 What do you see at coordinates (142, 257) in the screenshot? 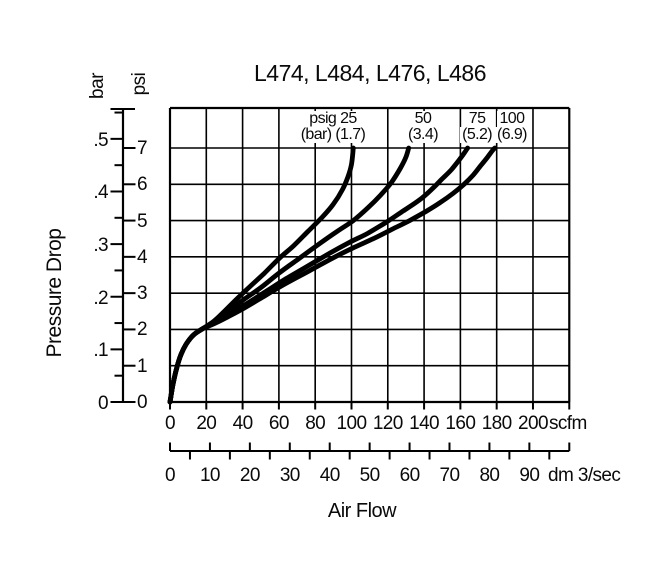
I see `psi-tick-label: 4` at bounding box center [142, 257].